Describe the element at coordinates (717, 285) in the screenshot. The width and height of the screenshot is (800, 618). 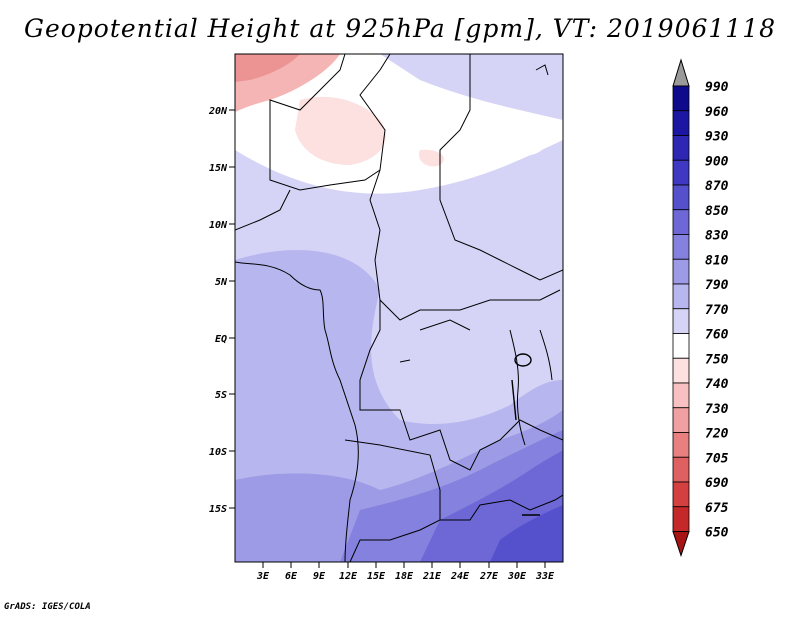
I see `colorbar-label: 790` at that location.